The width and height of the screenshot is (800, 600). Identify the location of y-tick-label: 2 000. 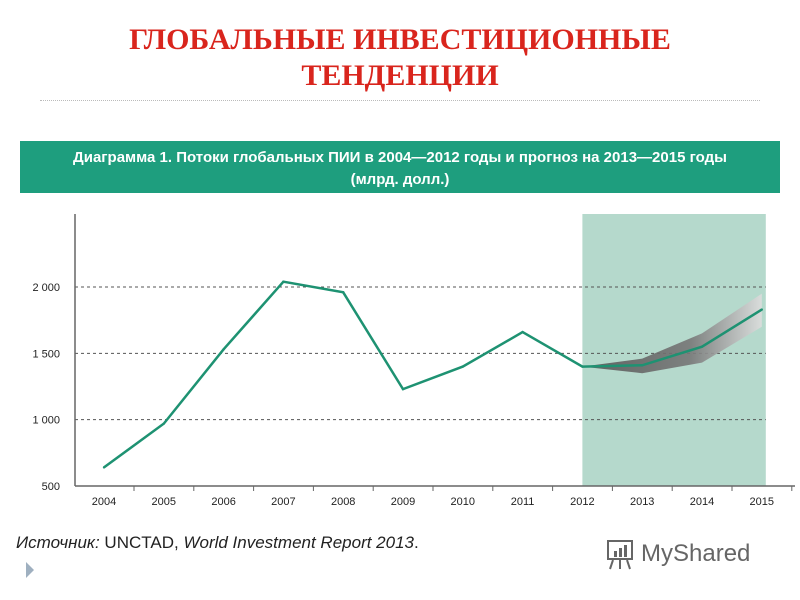
(46, 288).